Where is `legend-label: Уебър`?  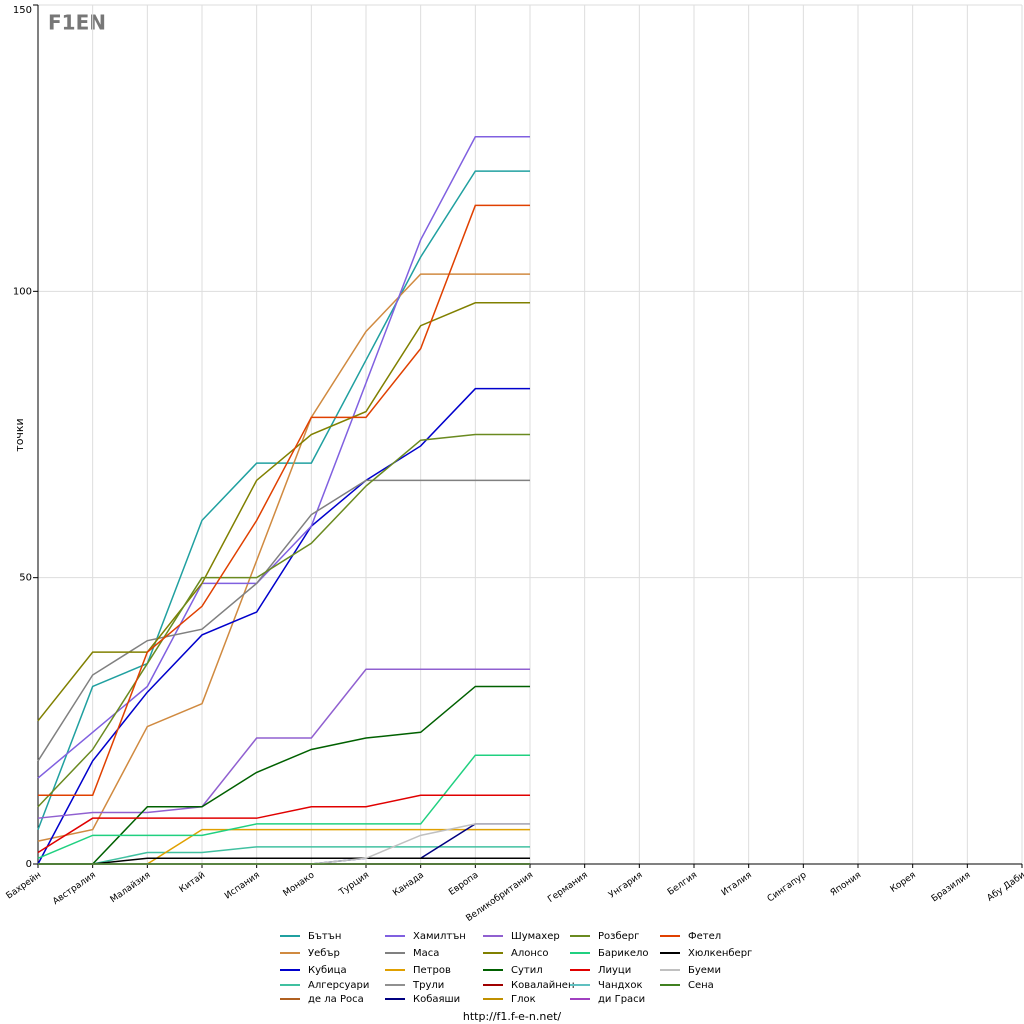
legend-label: Уебър is located at coordinates (324, 953).